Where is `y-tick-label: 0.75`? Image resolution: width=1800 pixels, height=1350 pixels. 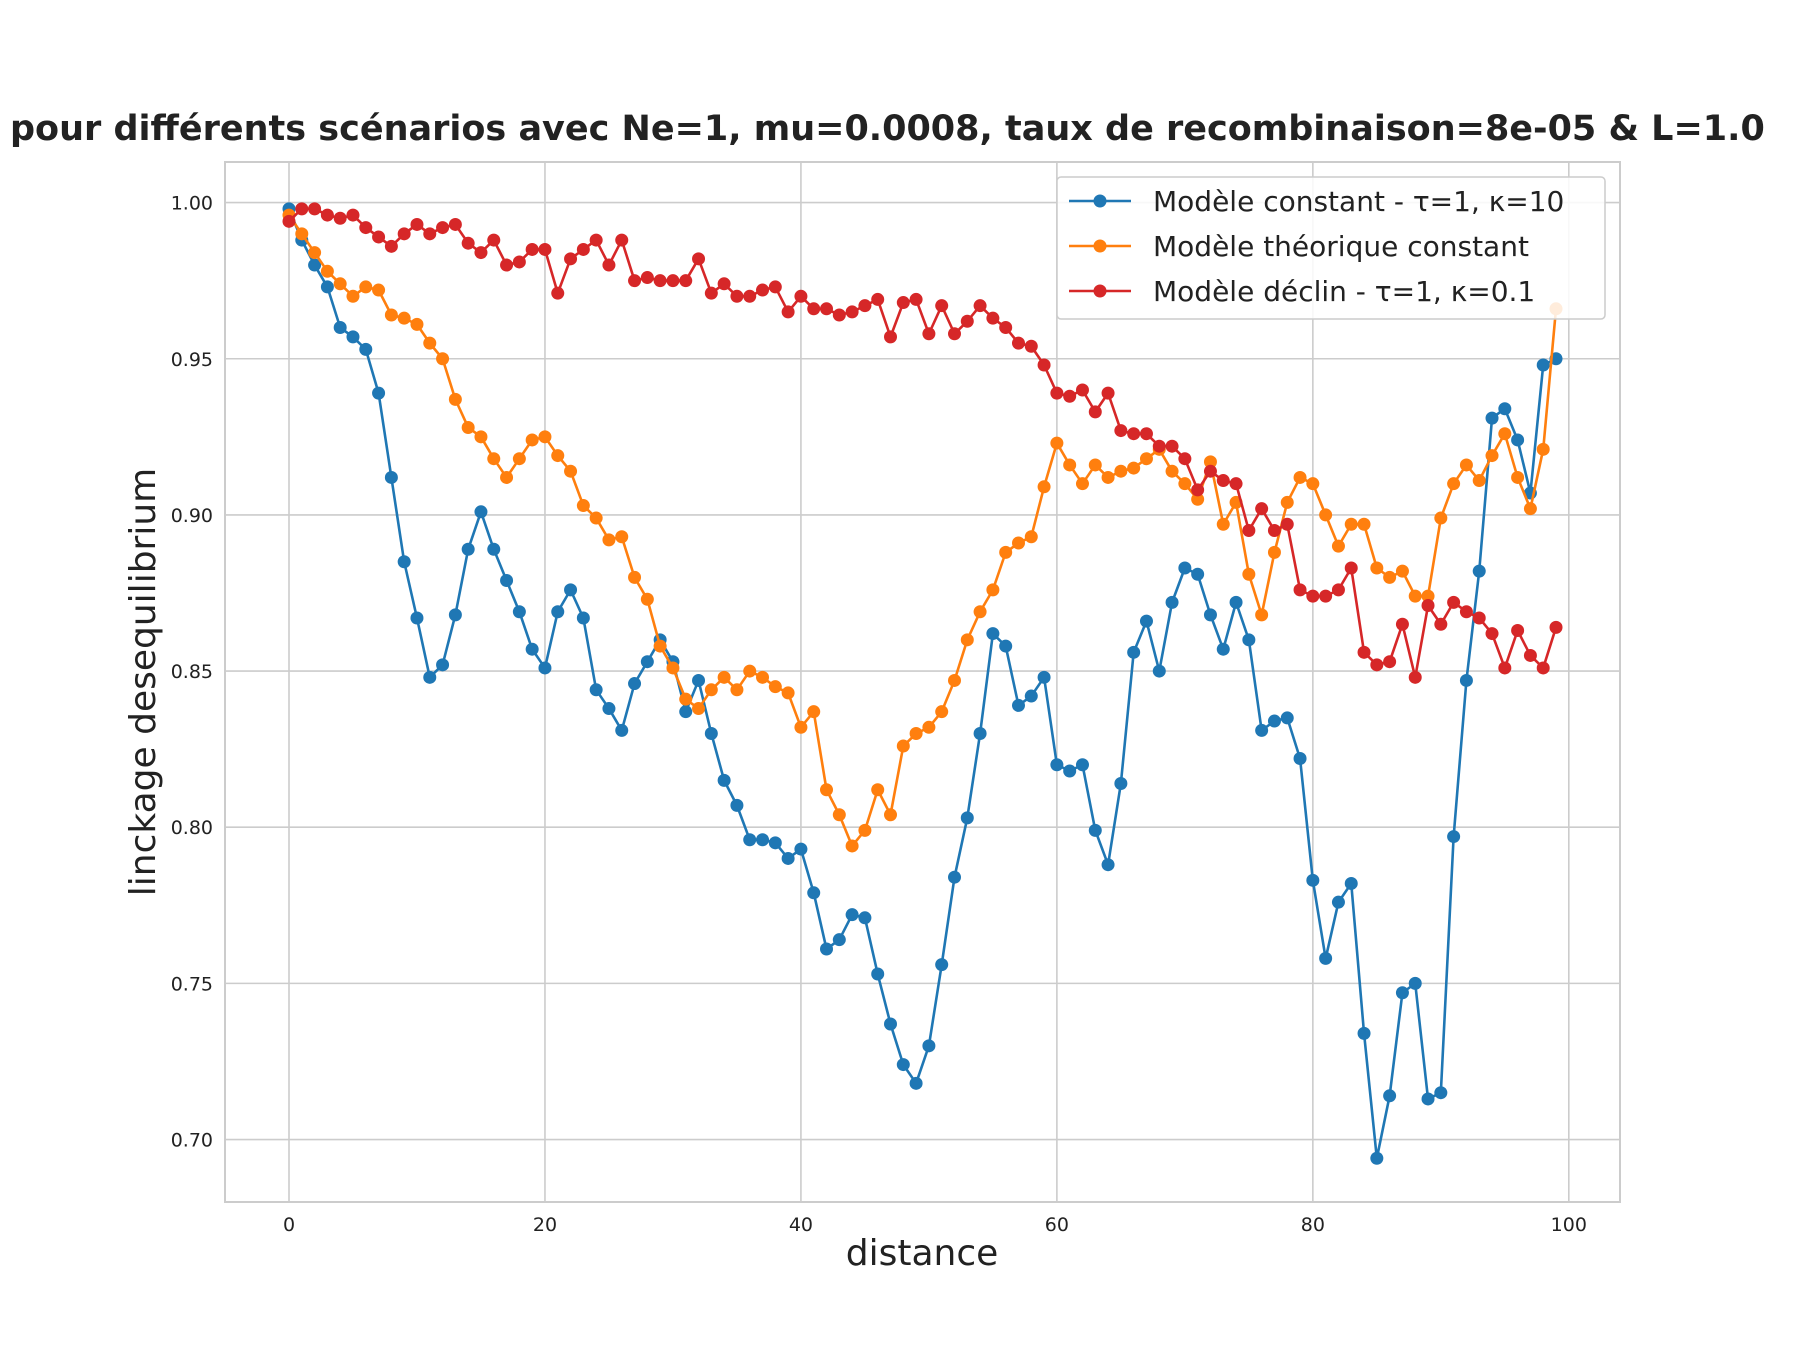 y-tick-label: 0.75 is located at coordinates (192, 984).